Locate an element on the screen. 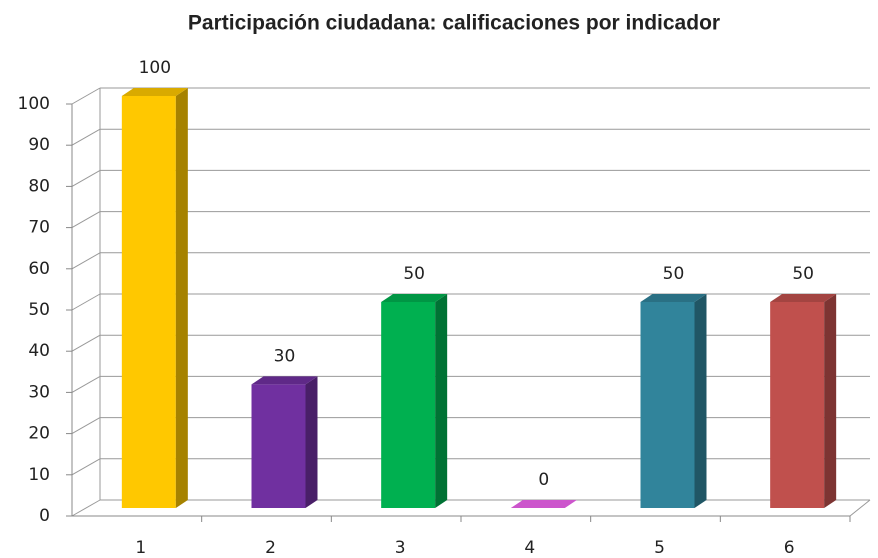 This screenshot has height=558, width=878. y-tick-label: 90 is located at coordinates (39, 145).